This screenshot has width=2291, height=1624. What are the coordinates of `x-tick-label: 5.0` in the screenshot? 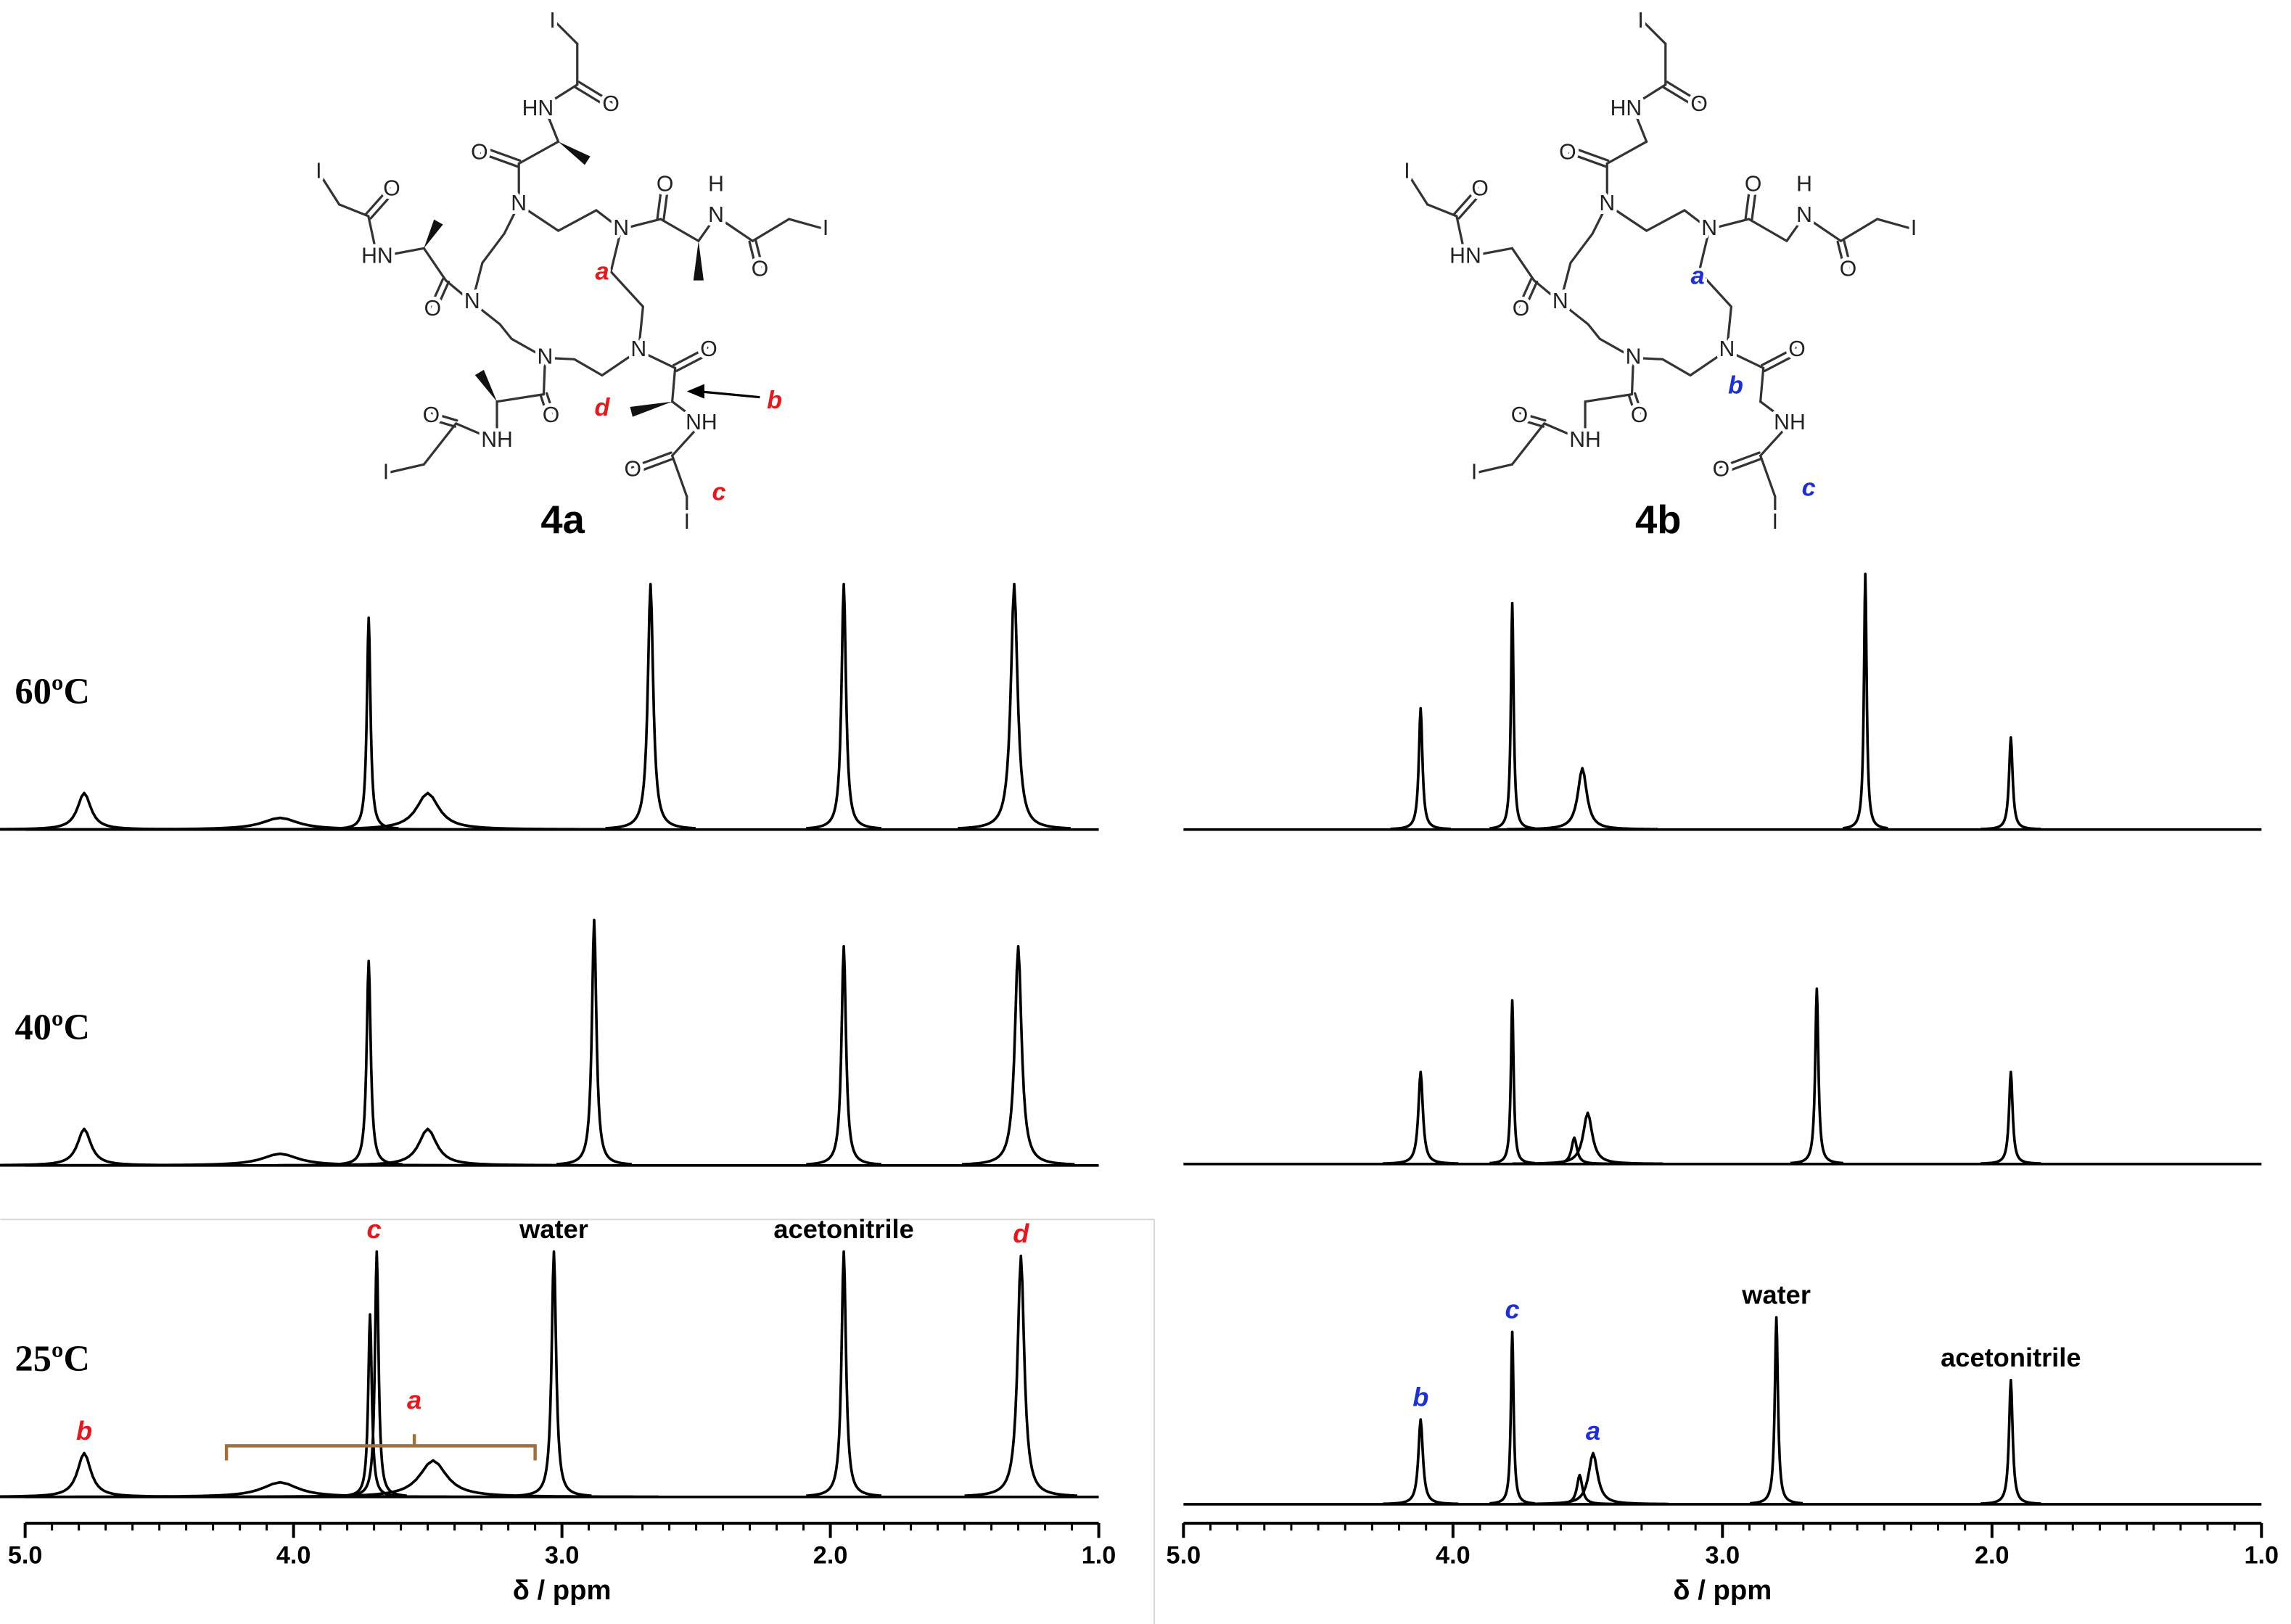 It's located at (1184, 1555).